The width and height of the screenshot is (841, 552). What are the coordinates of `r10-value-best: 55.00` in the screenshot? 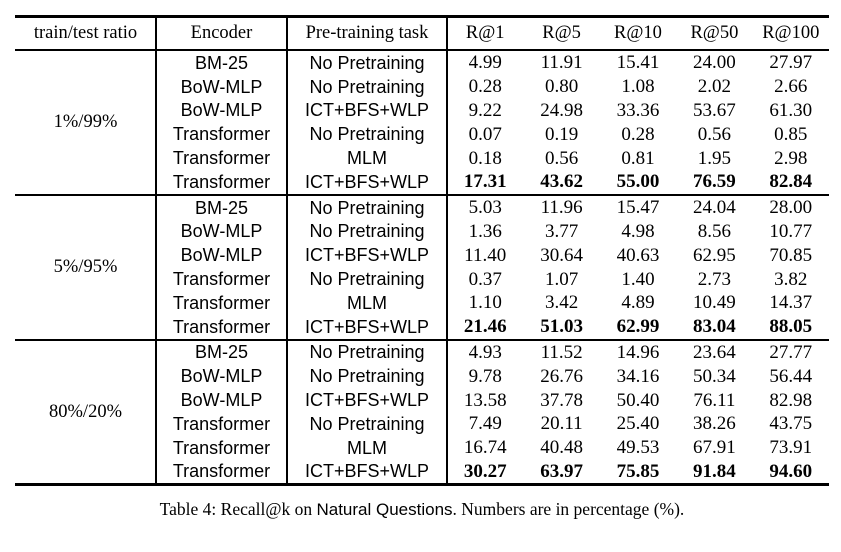 It's located at (638, 182).